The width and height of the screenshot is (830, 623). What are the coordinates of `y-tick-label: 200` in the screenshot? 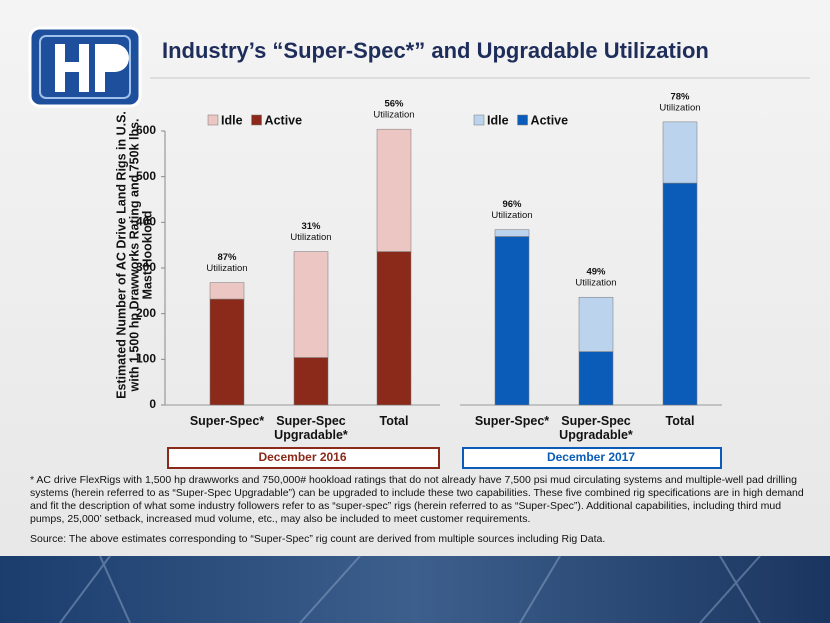 It's located at (146, 313).